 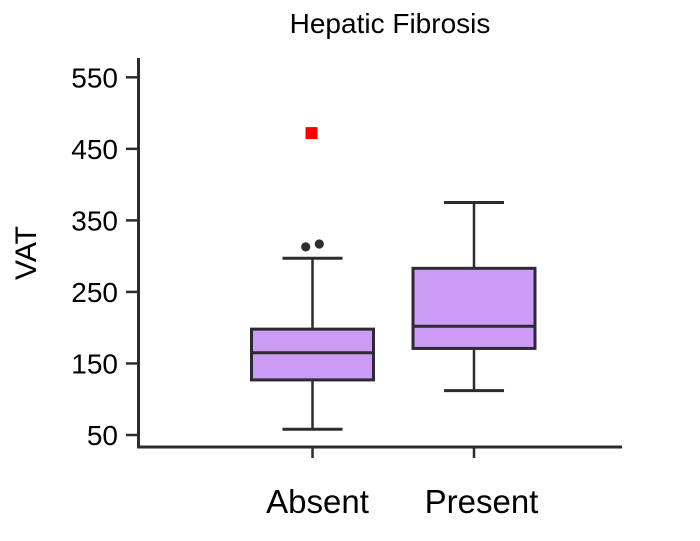 I want to click on y-tick-label: 350, so click(x=94, y=220).